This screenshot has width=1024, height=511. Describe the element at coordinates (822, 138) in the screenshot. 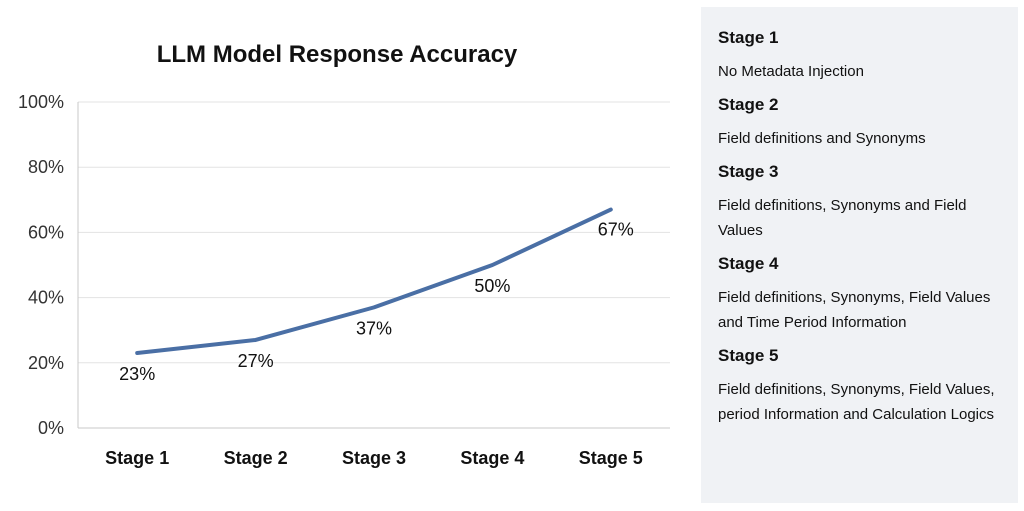

I see `legend-stage-2-description: Field definitions and Synonyms` at that location.